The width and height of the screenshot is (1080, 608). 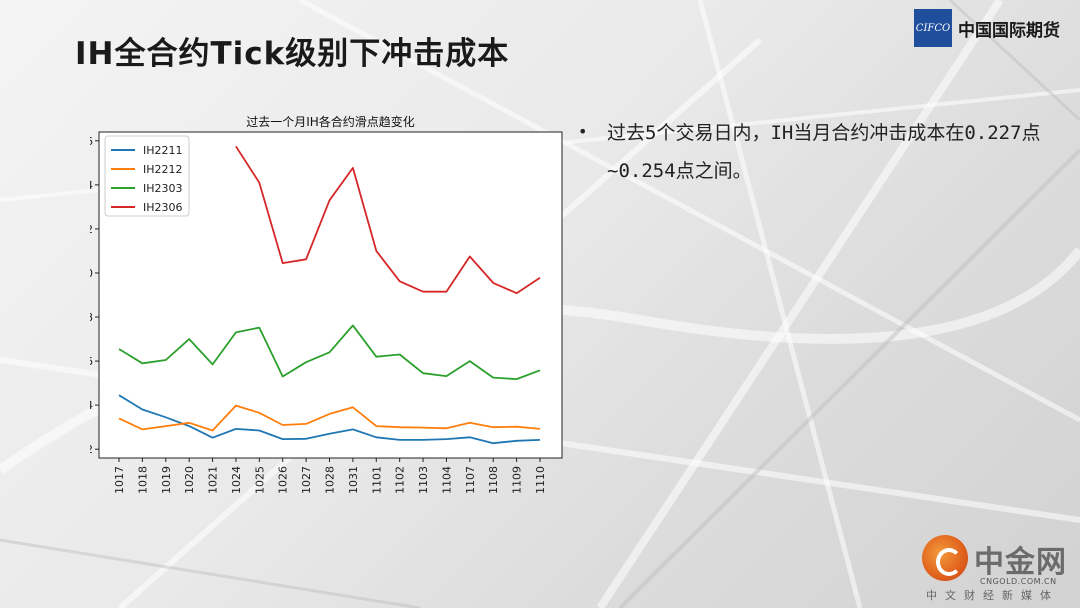 What do you see at coordinates (1018, 581) in the screenshot?
I see `watermark-url: CNGOLD.COM.CN` at bounding box center [1018, 581].